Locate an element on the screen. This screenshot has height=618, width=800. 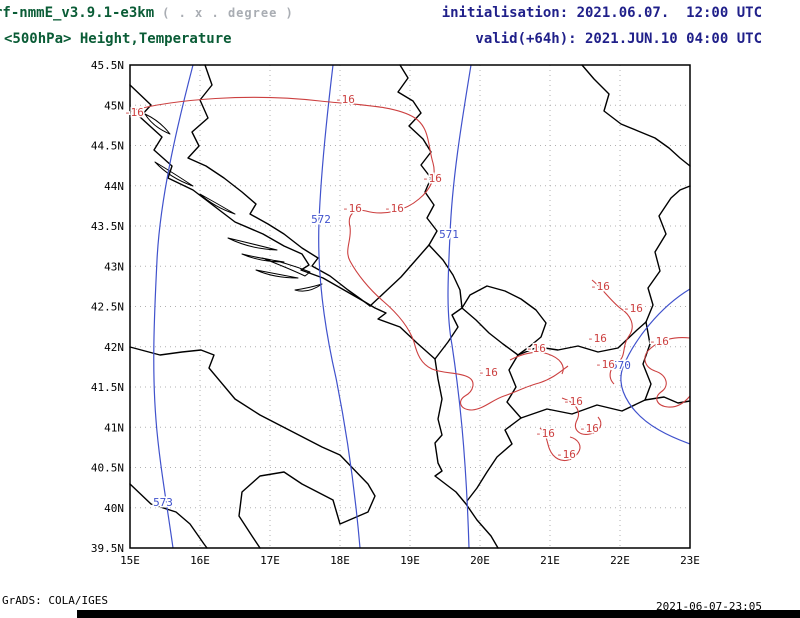
lat-tick-label: 43N is located at coordinates (114, 266).